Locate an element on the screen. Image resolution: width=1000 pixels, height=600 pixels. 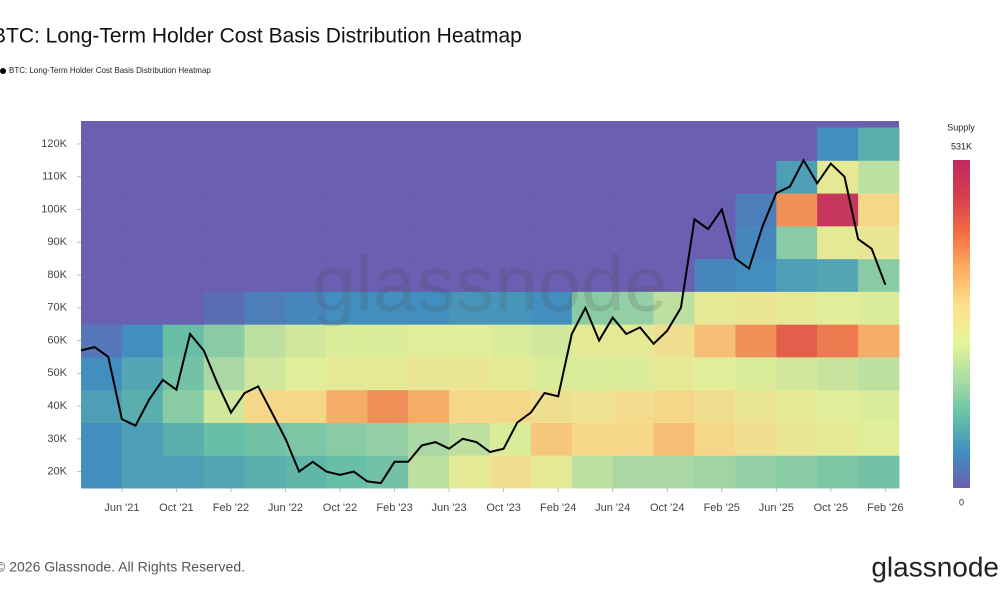
colorbar-tick-label: 531K is located at coordinates (961, 146).